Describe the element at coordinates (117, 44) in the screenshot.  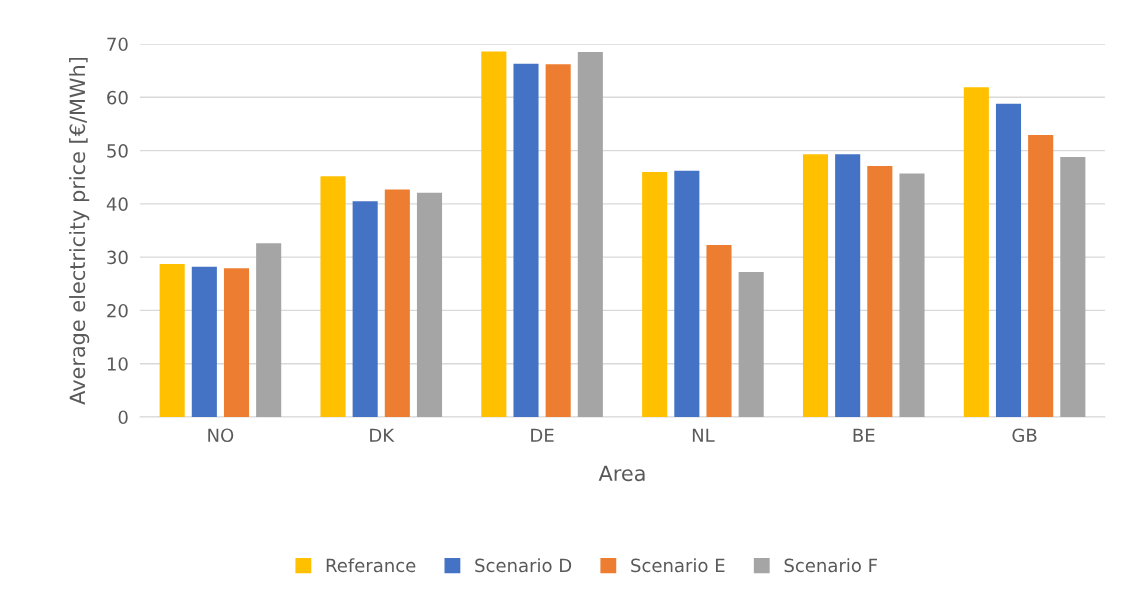
I see `y-tick-label: 70` at that location.